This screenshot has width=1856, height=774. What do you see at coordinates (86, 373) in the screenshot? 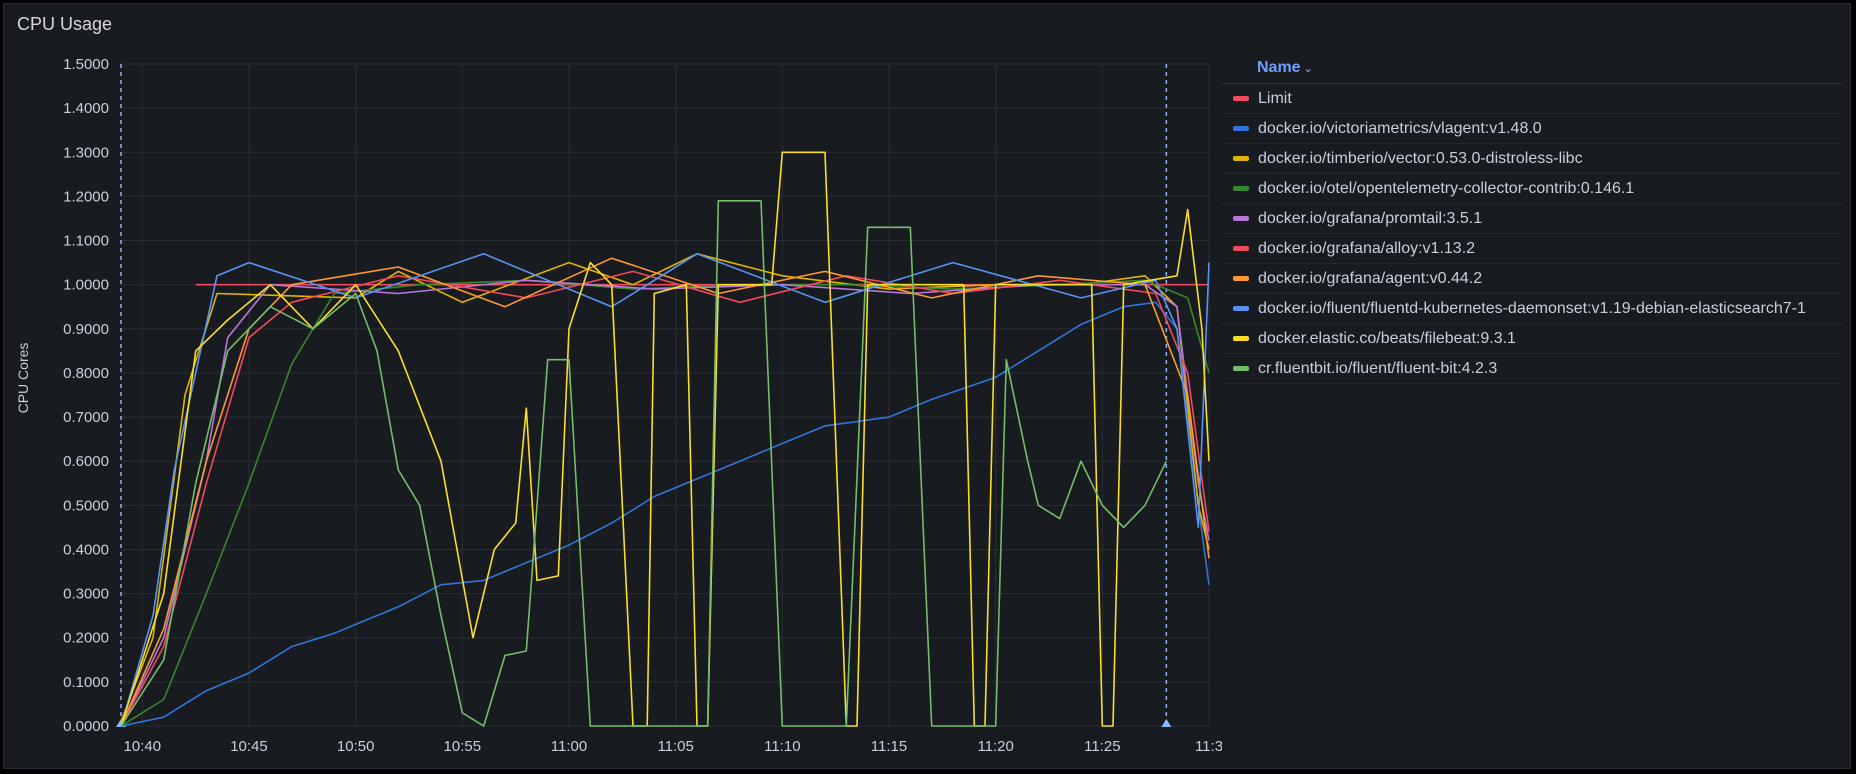
I see `y-tick-label: 0.8000` at bounding box center [86, 373].